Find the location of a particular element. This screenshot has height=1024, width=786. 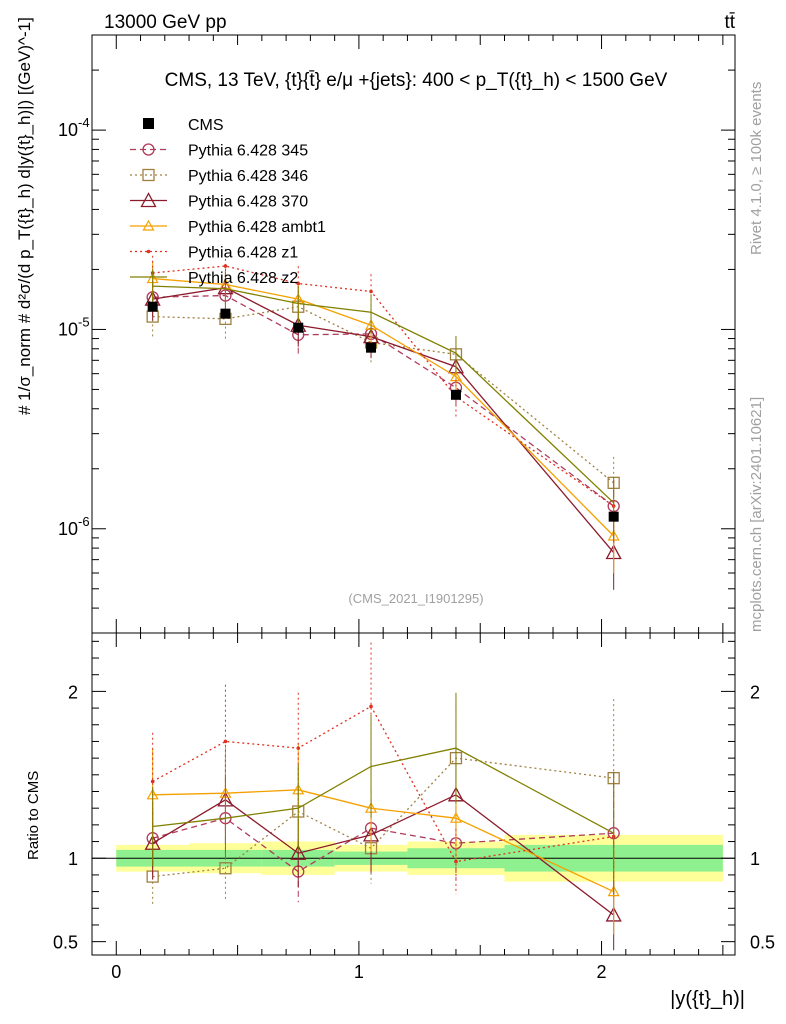

xlabel: |y({t}_h)| is located at coordinates (707, 999).